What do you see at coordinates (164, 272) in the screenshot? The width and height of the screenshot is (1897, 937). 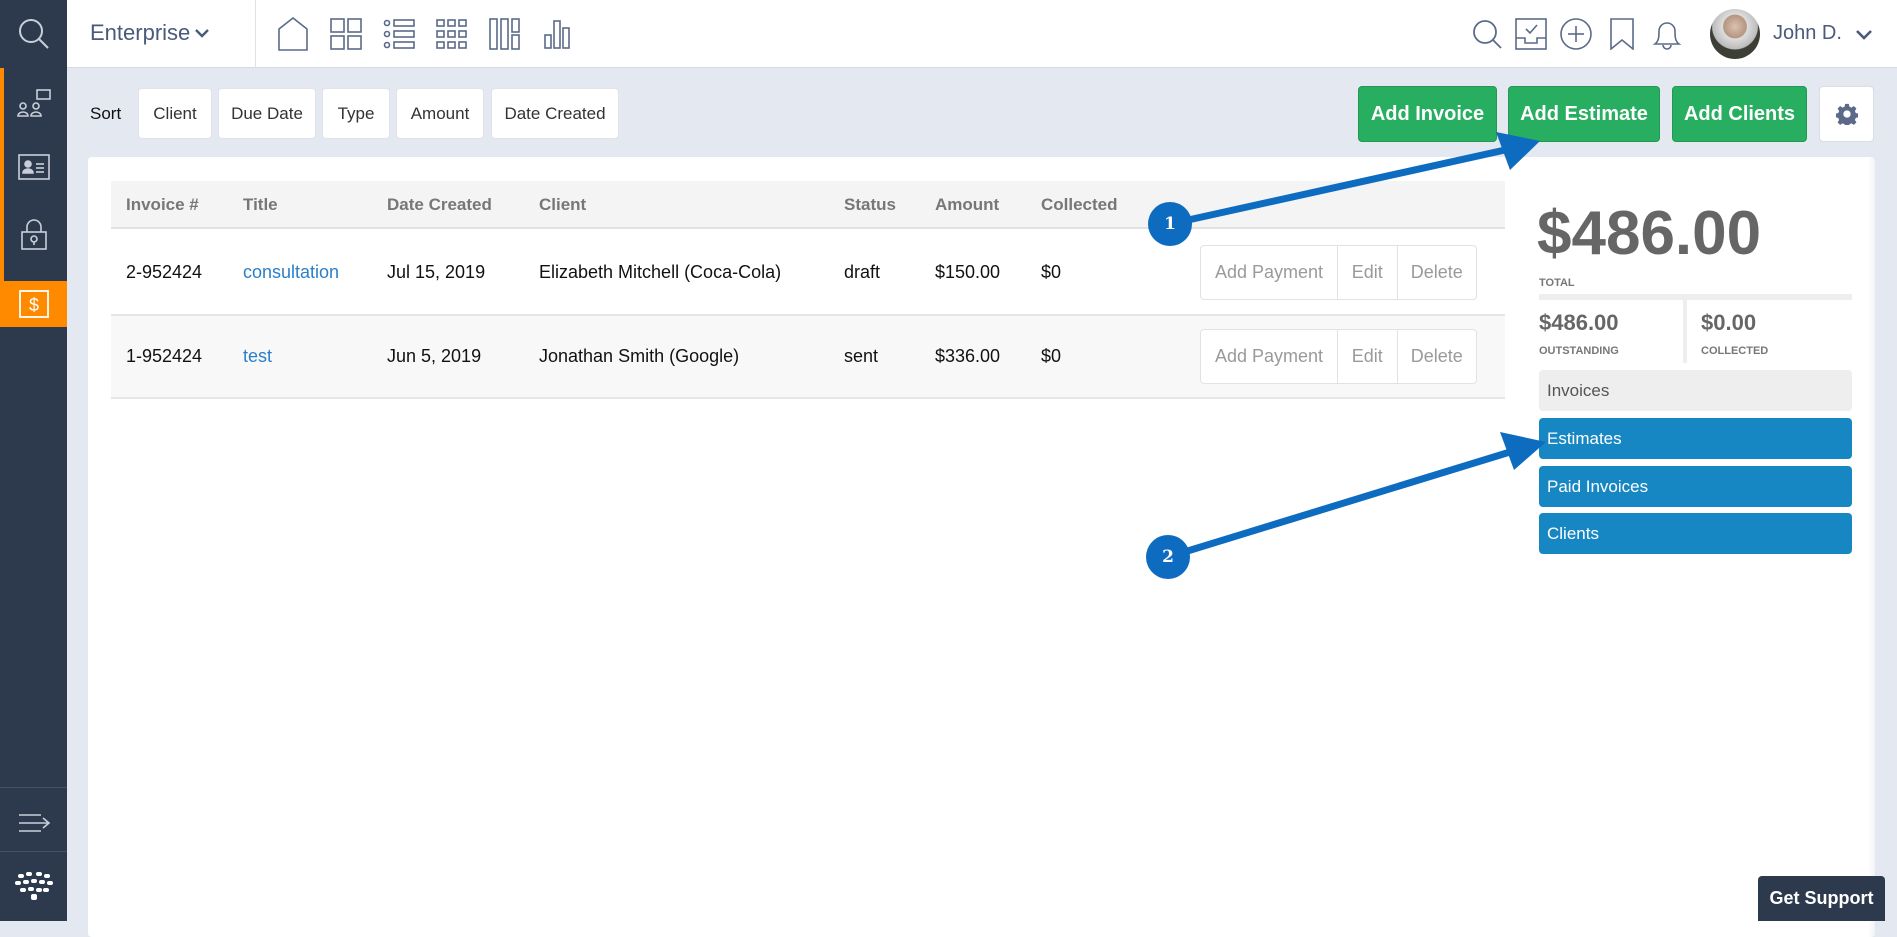 I see `invoice-number: 2-952424` at bounding box center [164, 272].